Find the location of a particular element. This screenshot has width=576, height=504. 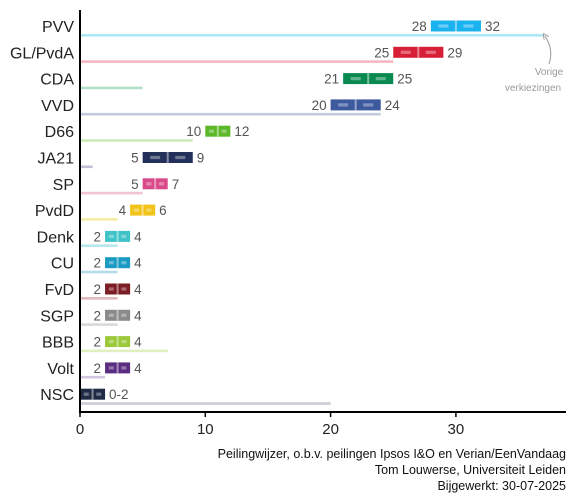

annotation-line-1: Vorige is located at coordinates (549, 72).